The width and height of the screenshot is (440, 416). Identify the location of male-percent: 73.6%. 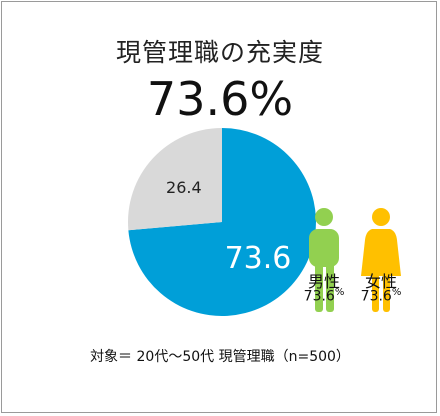
(324, 296).